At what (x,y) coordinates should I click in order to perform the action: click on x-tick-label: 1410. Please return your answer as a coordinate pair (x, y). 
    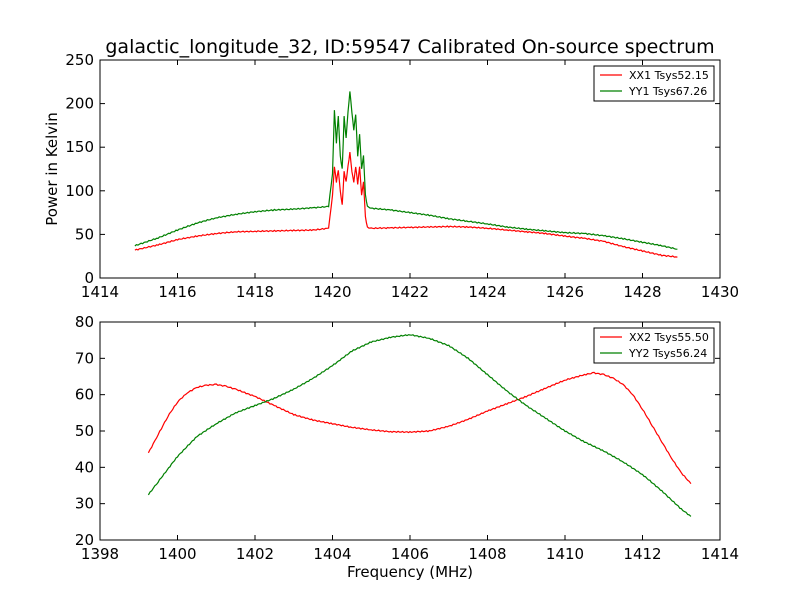
    Looking at the image, I should click on (565, 554).